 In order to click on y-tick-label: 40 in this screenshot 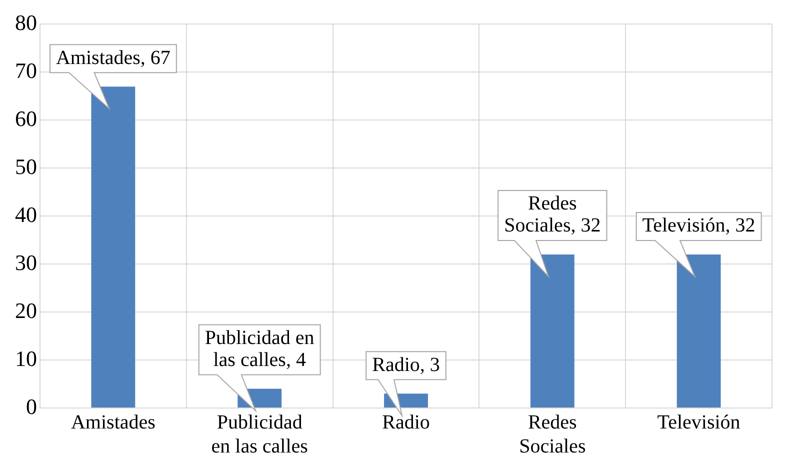, I will do `click(26, 214)`.